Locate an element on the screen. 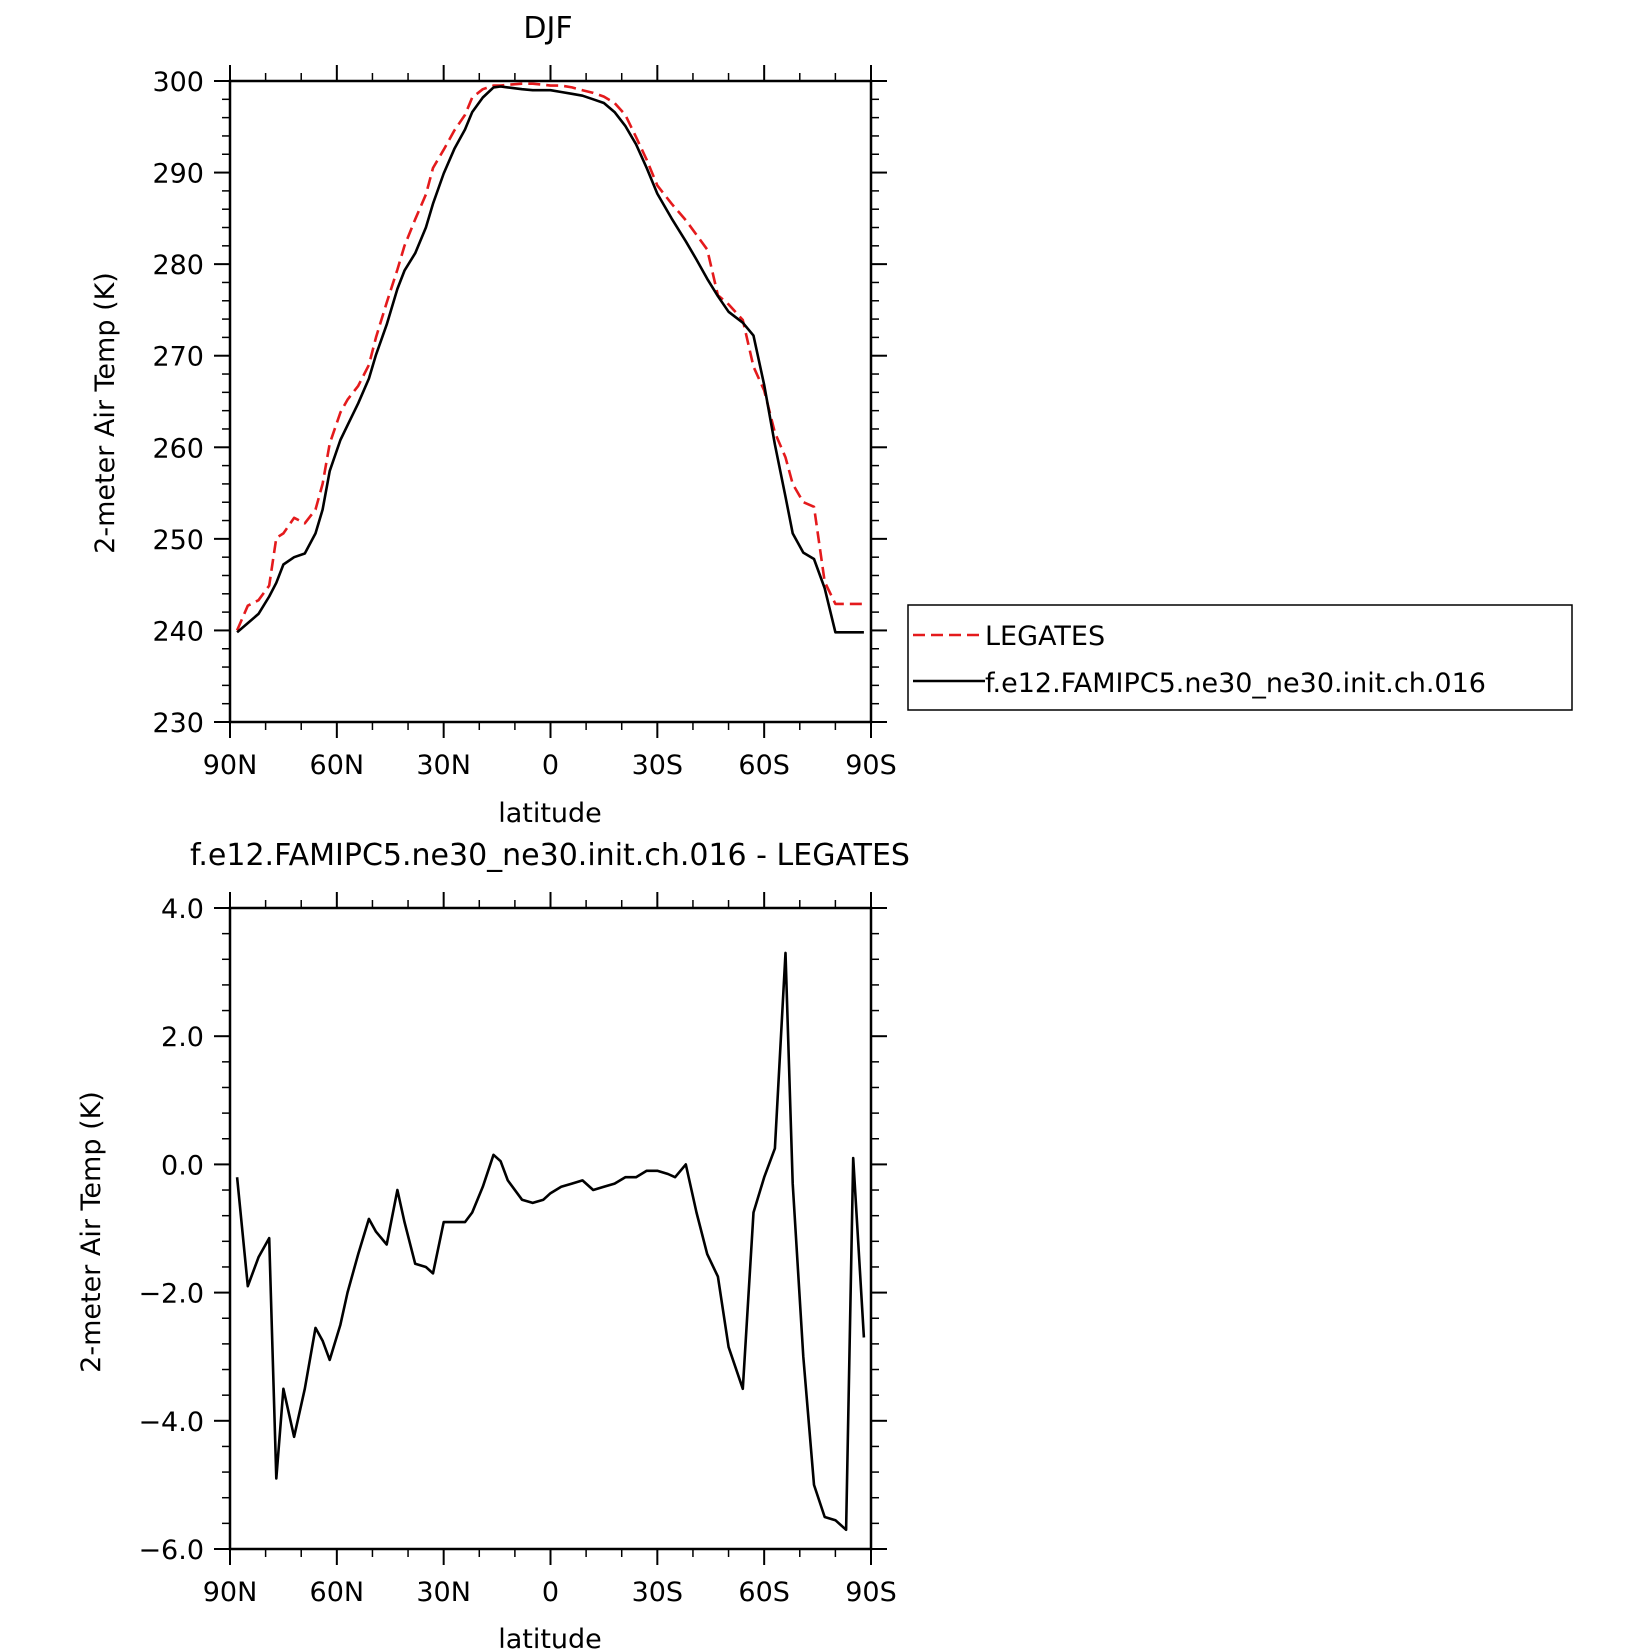 The image size is (1652, 1652). top-y-tick-label: 300 is located at coordinates (178, 82).